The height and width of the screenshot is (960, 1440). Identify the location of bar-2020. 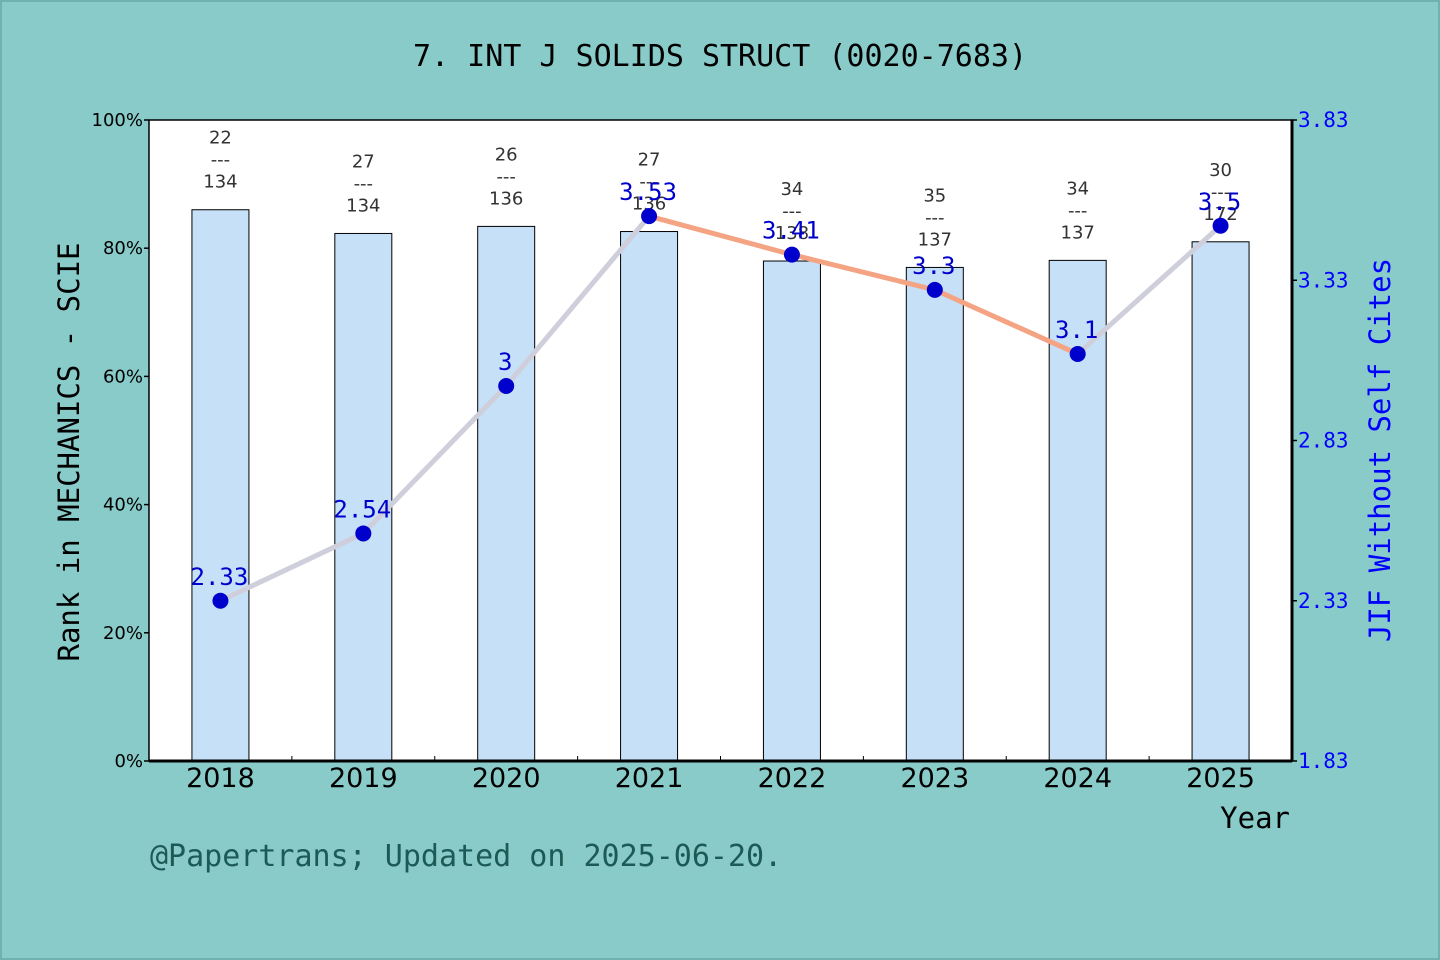
(506, 493).